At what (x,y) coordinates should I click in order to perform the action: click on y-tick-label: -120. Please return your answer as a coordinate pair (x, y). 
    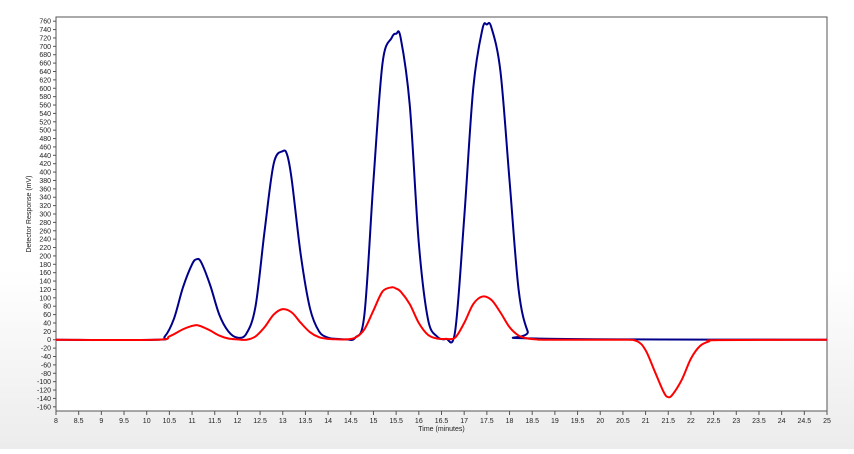
    Looking at the image, I should click on (44, 391).